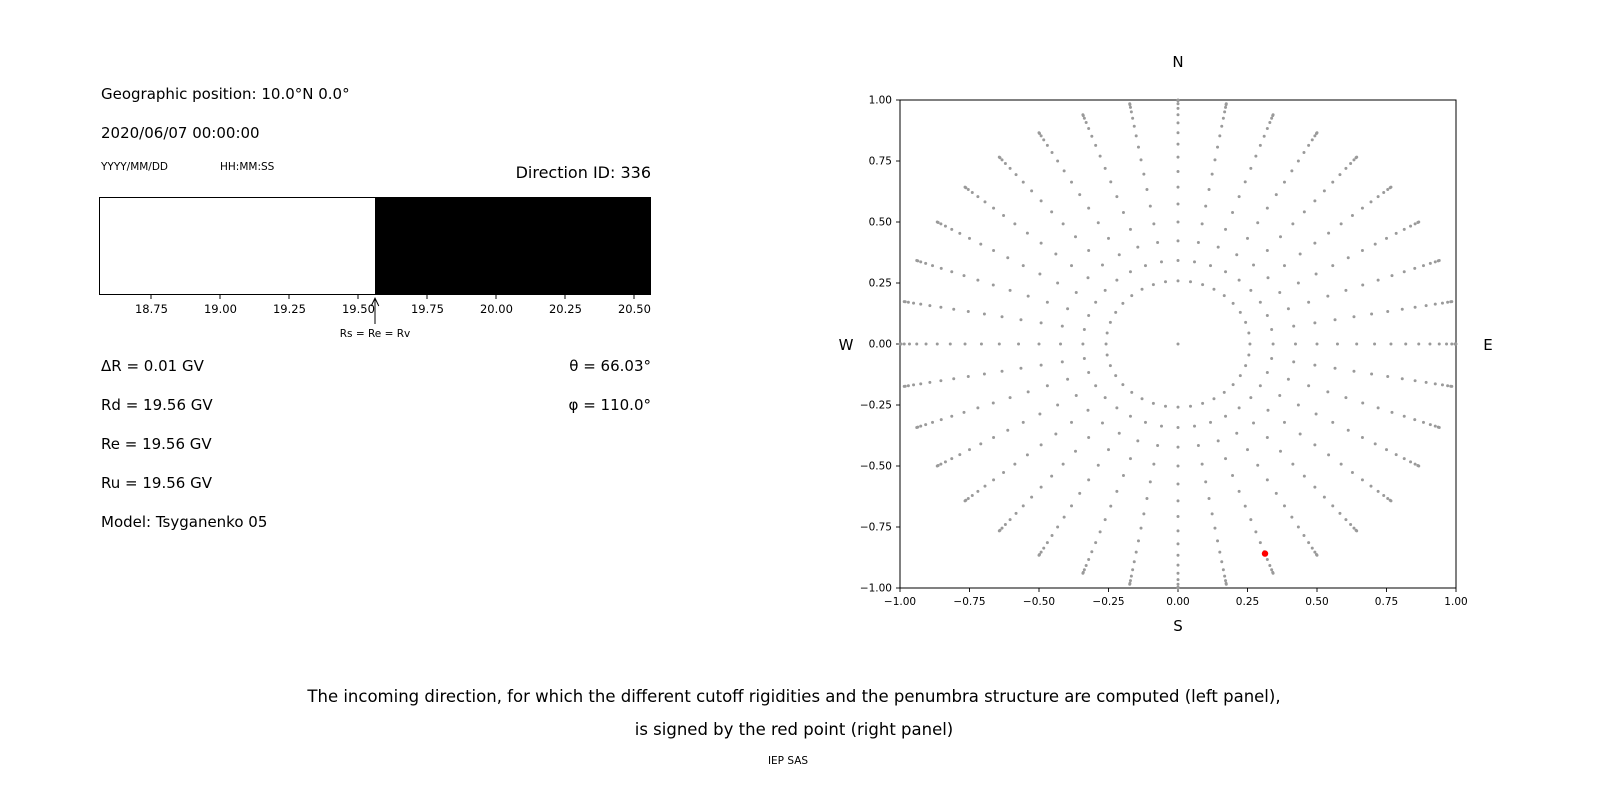  Describe the element at coordinates (900, 602) in the screenshot. I see `x-tick-label: −1.00` at that location.